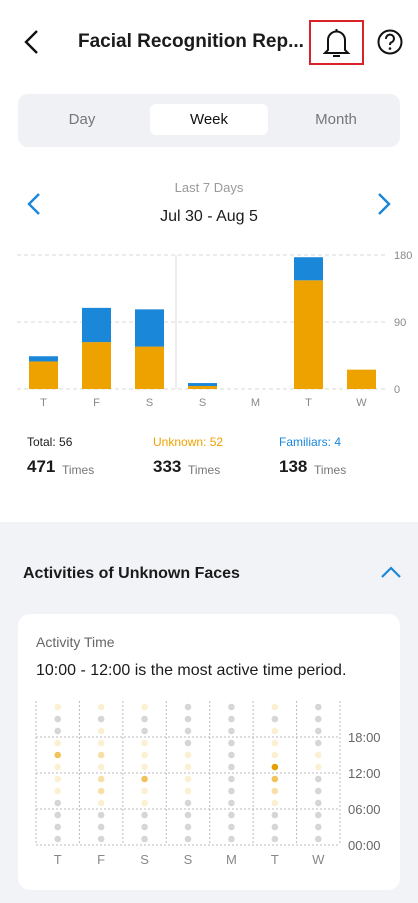  What do you see at coordinates (403, 256) in the screenshot?
I see `y-tick-label: 180` at bounding box center [403, 256].